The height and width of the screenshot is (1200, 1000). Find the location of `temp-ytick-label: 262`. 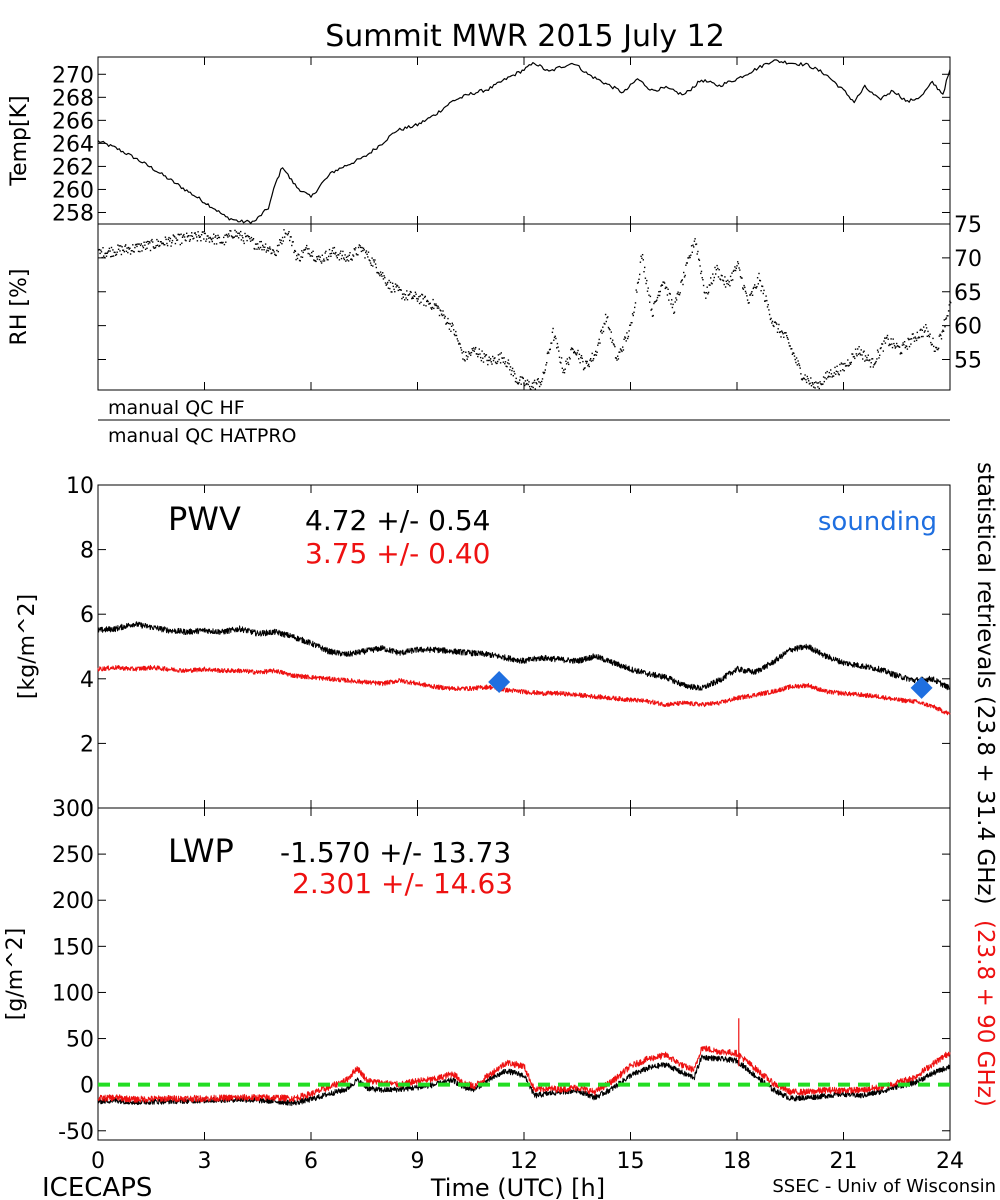

temp-ytick-label: 262 is located at coordinates (73, 167).